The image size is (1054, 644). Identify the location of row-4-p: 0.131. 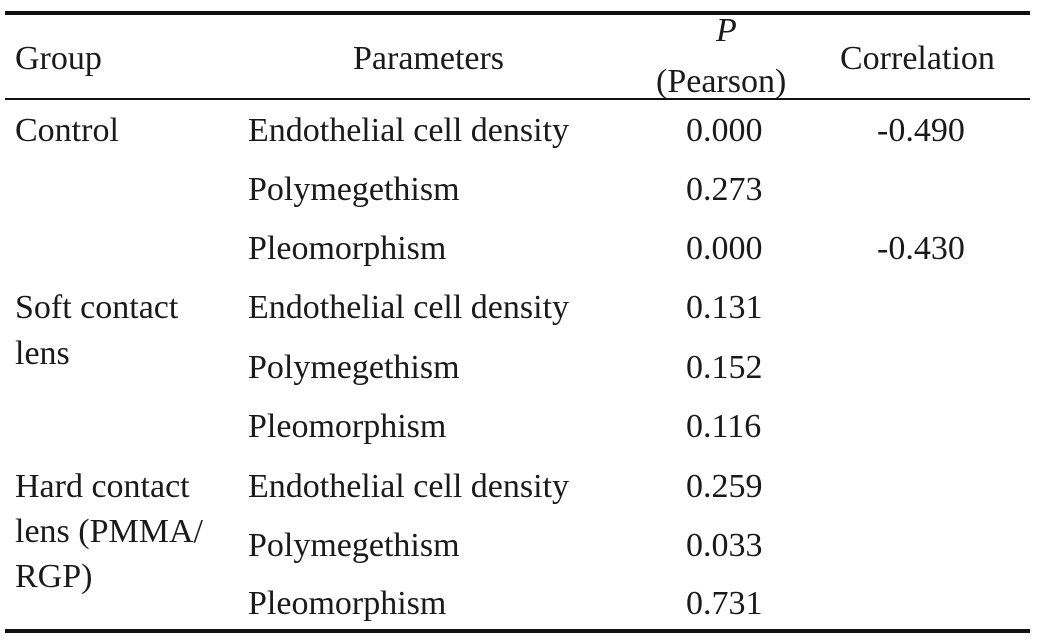
(724, 307).